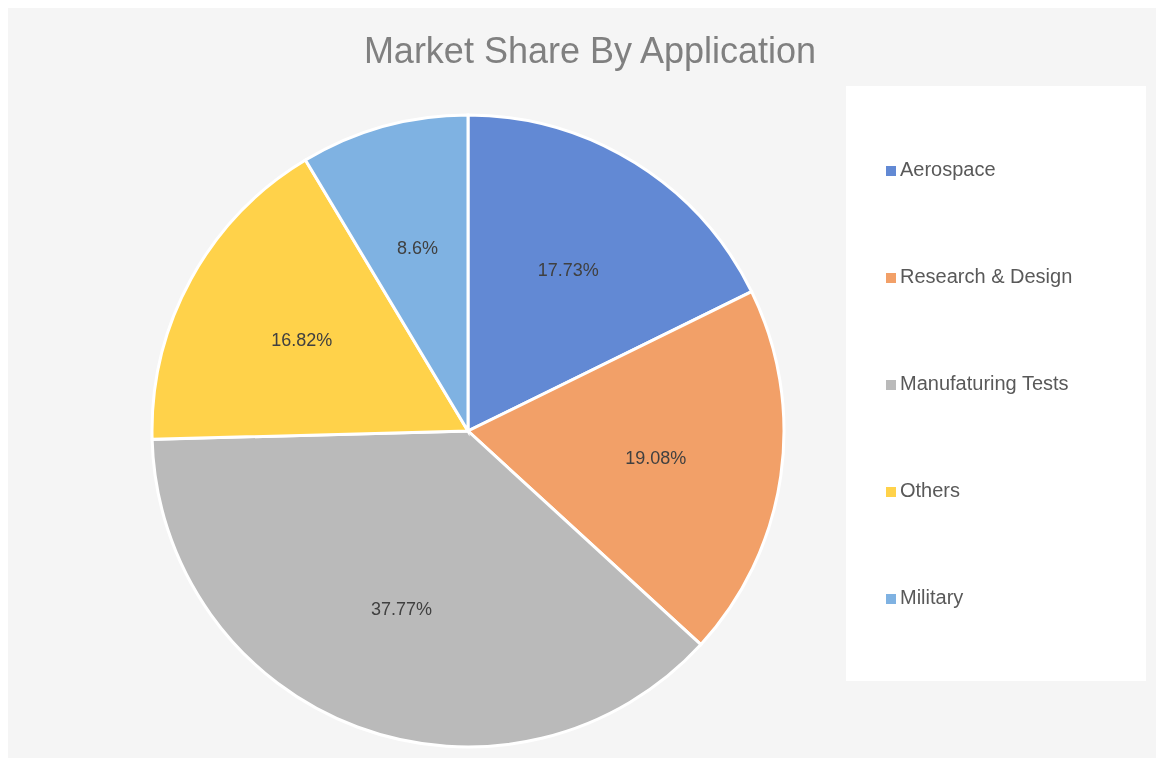 The image size is (1164, 766). I want to click on legend-label: Aerospace, so click(948, 168).